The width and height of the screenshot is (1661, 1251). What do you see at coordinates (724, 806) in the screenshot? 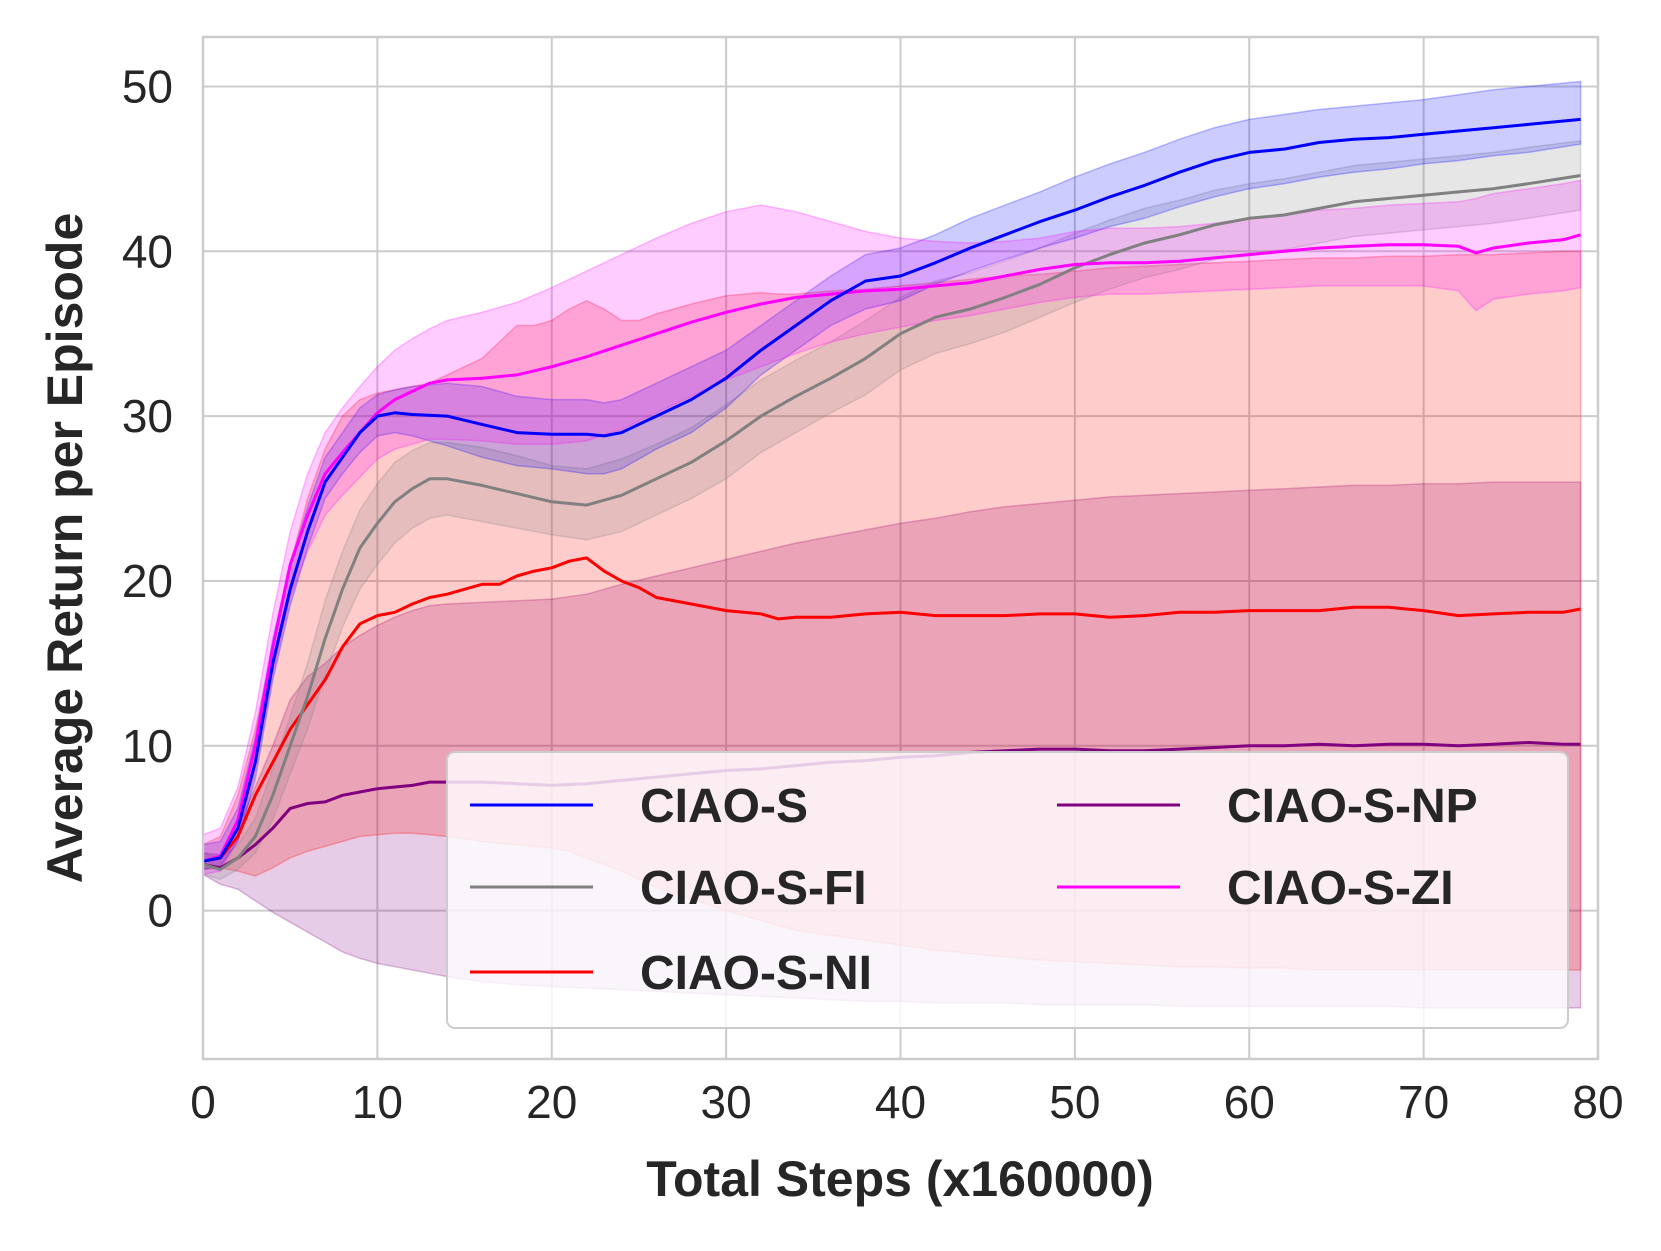
I see `legend-label: CIAO-S` at bounding box center [724, 806].